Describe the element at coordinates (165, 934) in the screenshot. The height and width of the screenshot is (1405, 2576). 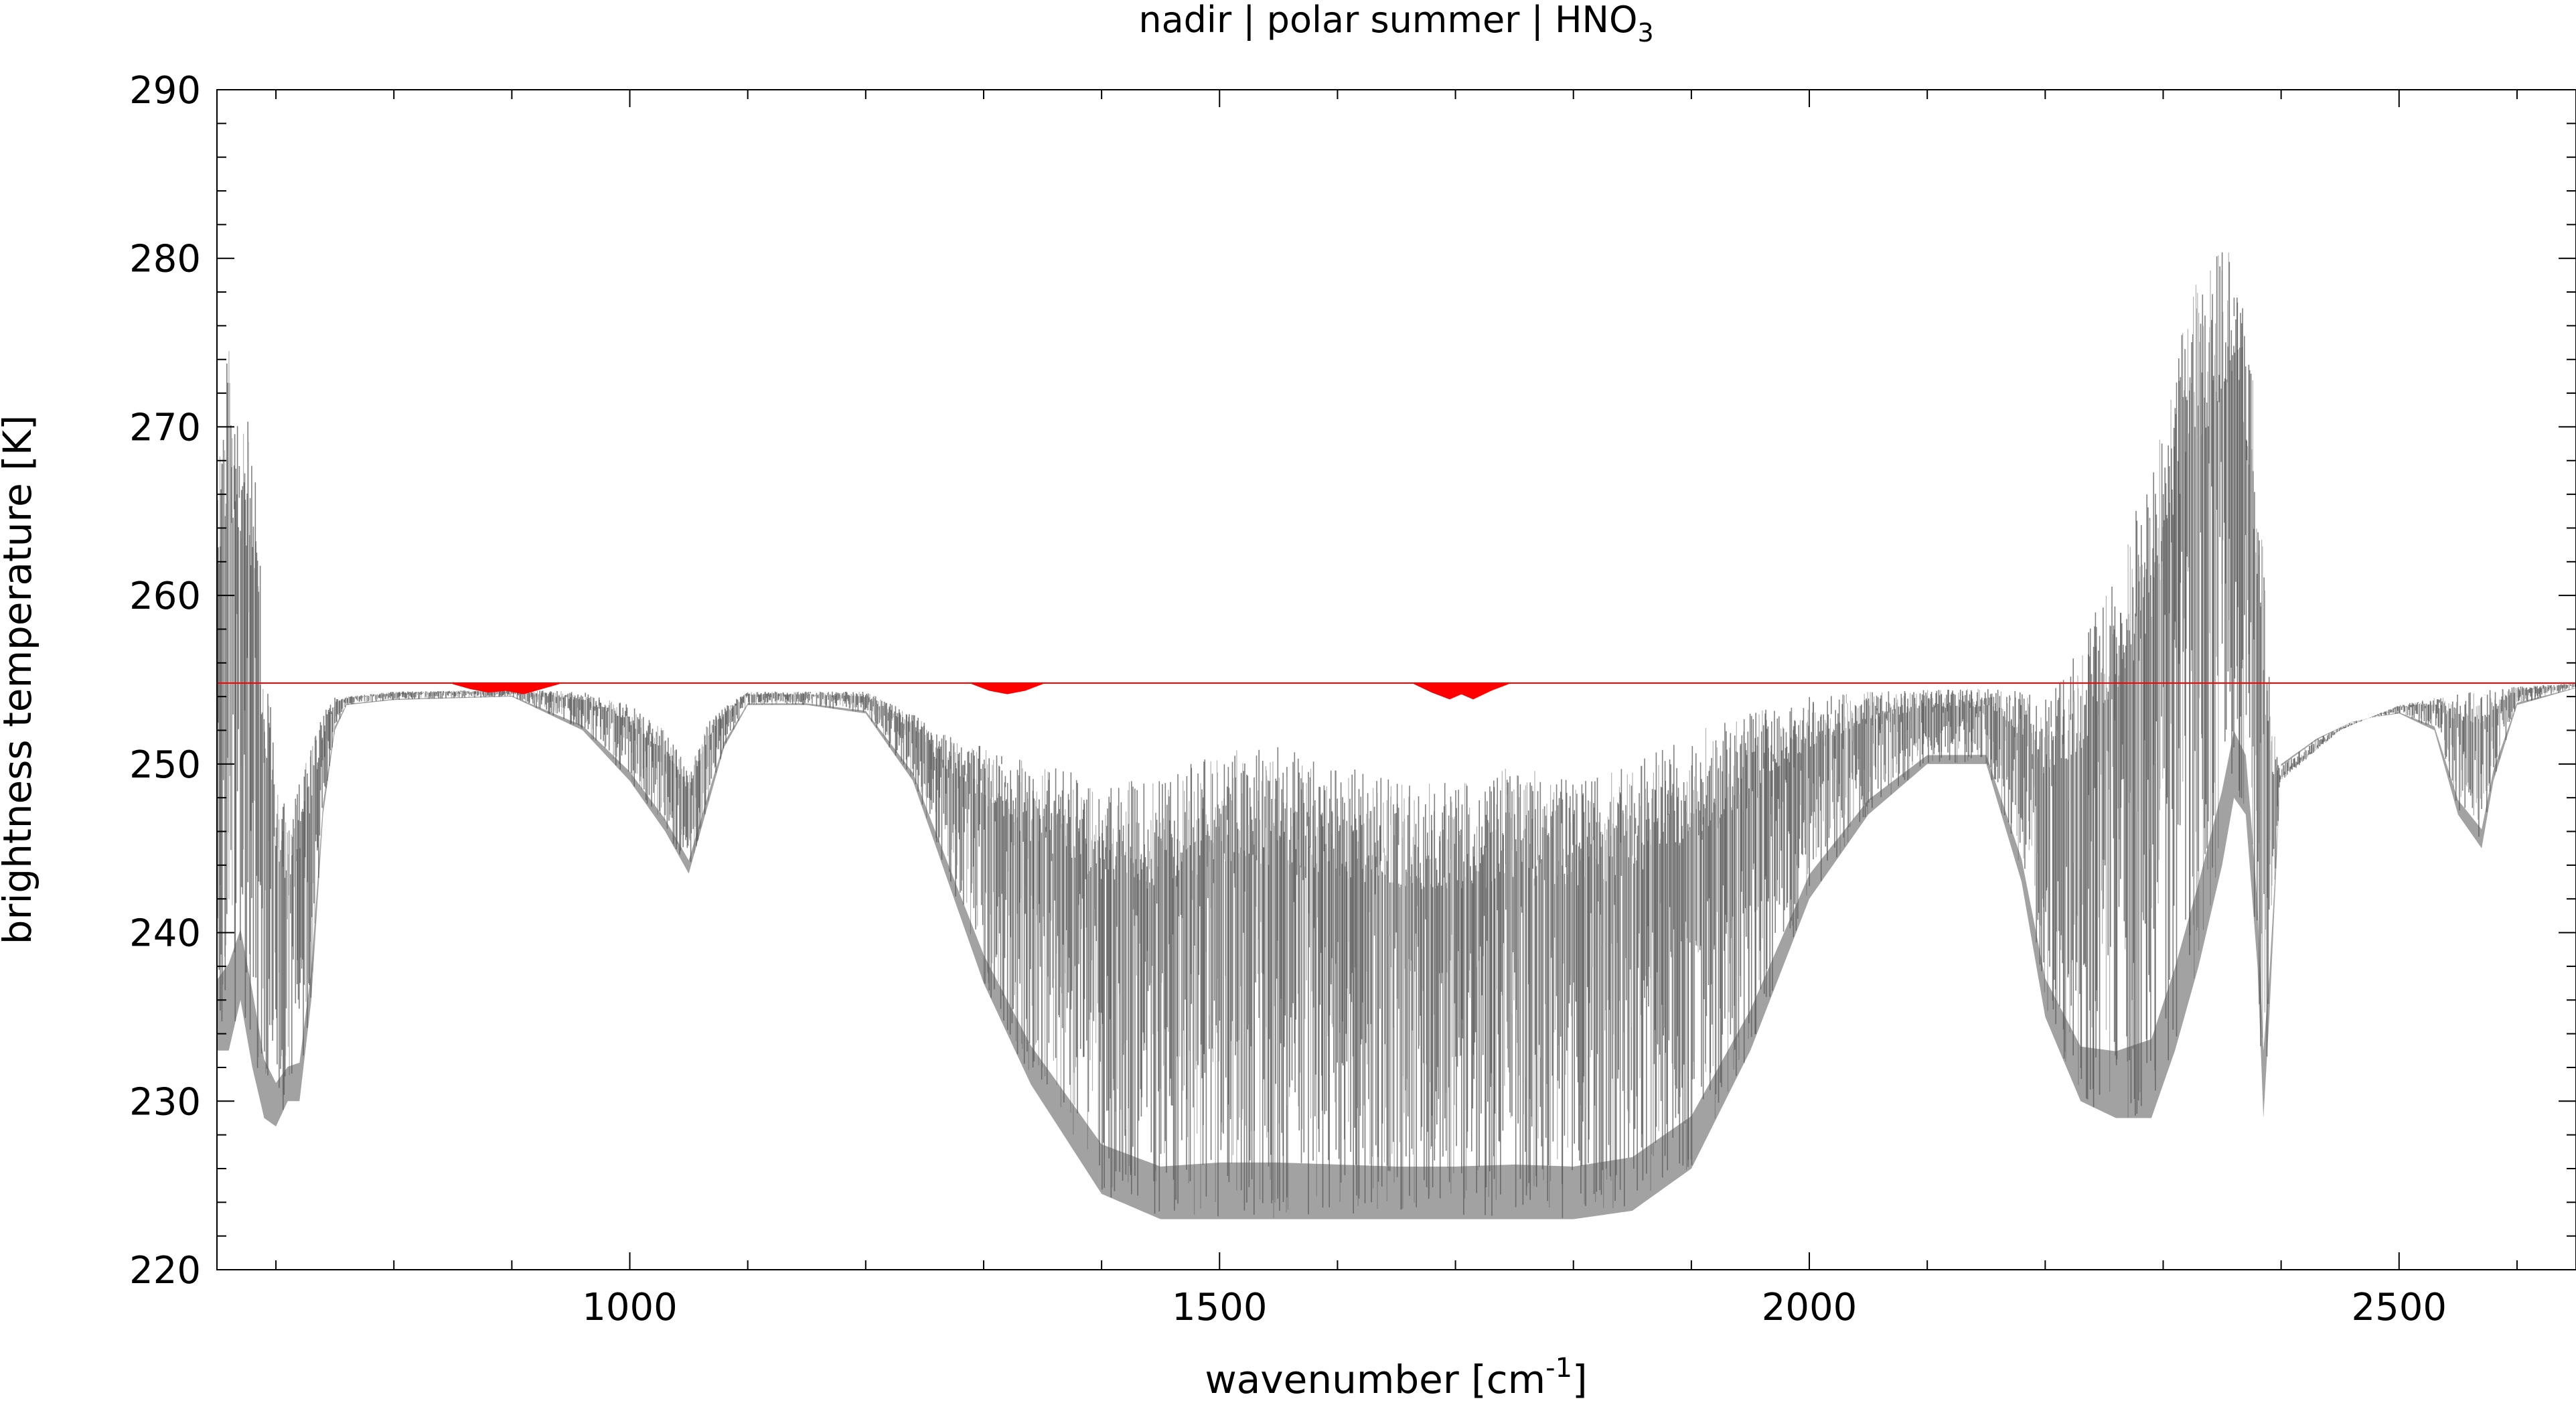
I see `y-tick-label: 240` at that location.